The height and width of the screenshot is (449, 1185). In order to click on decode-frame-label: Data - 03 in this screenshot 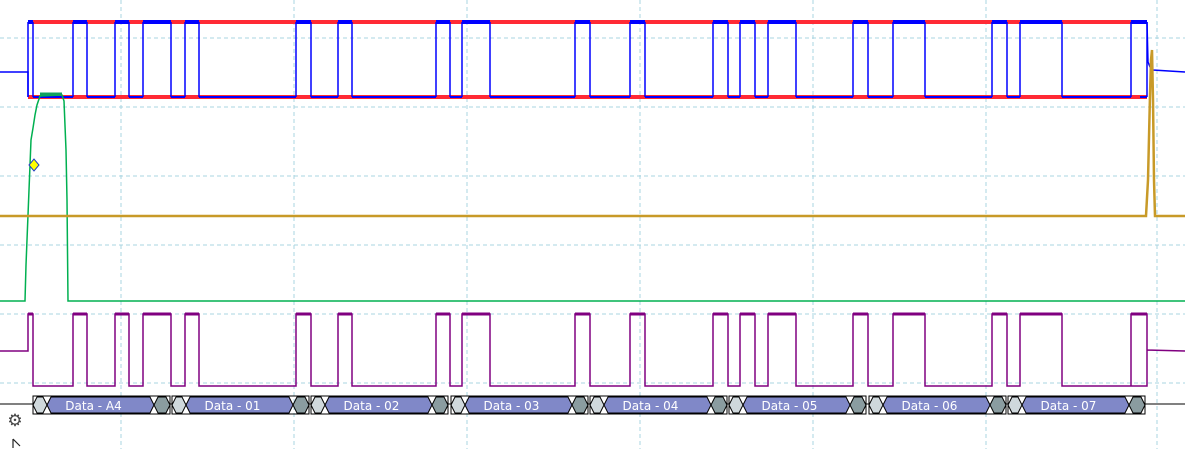, I will do `click(512, 406)`.